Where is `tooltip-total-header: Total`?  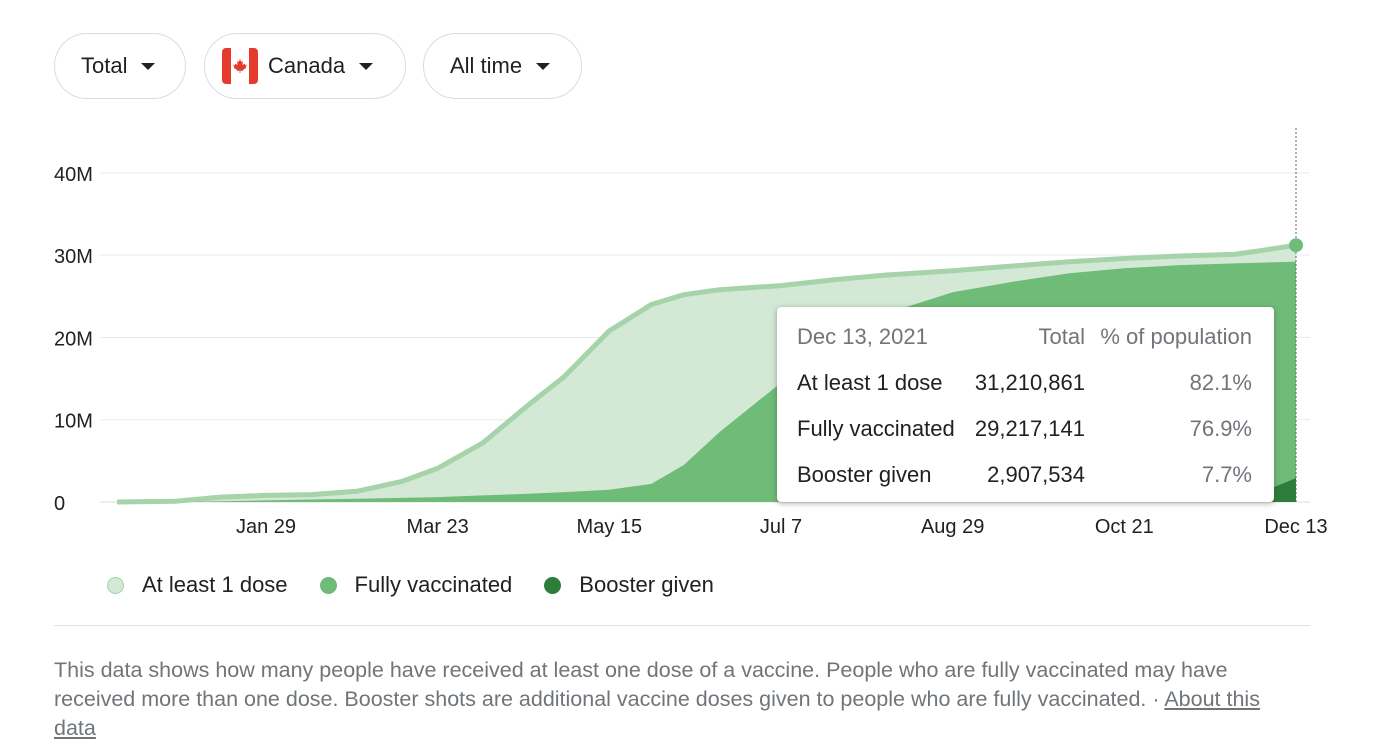 tooltip-total-header: Total is located at coordinates (1061, 336).